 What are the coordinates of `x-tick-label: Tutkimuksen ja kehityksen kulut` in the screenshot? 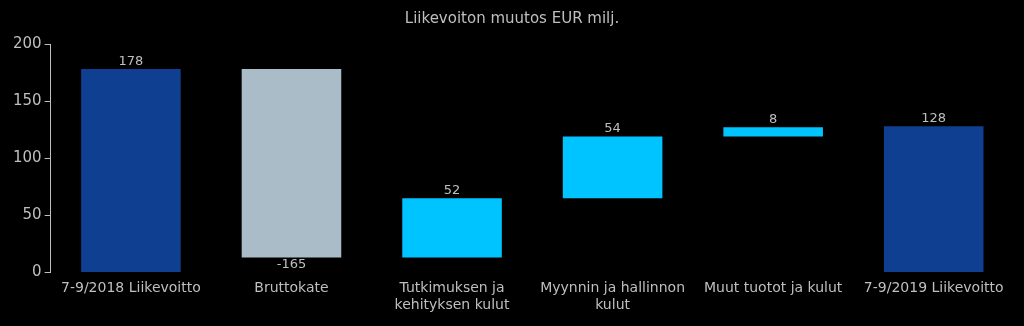 It's located at (452, 296).